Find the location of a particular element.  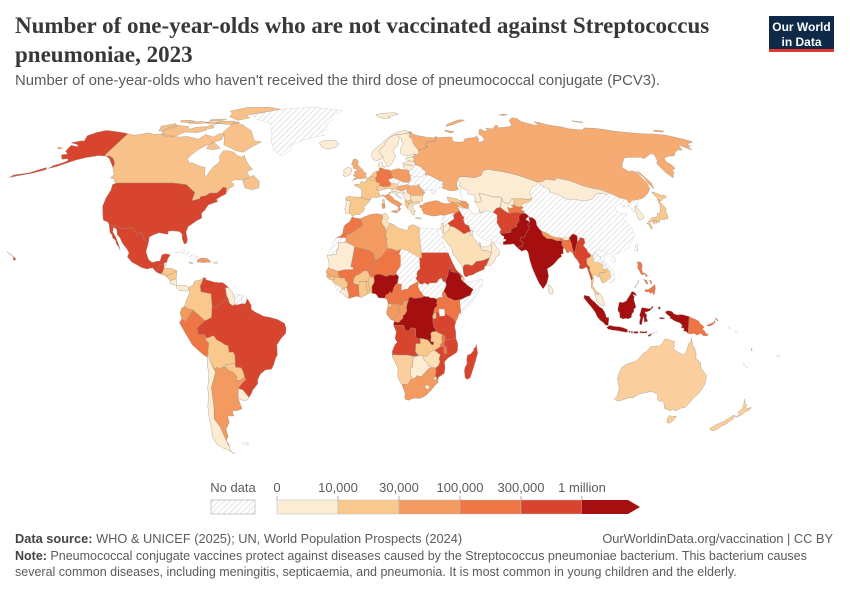

svg-text: 300,000 is located at coordinates (521, 487).